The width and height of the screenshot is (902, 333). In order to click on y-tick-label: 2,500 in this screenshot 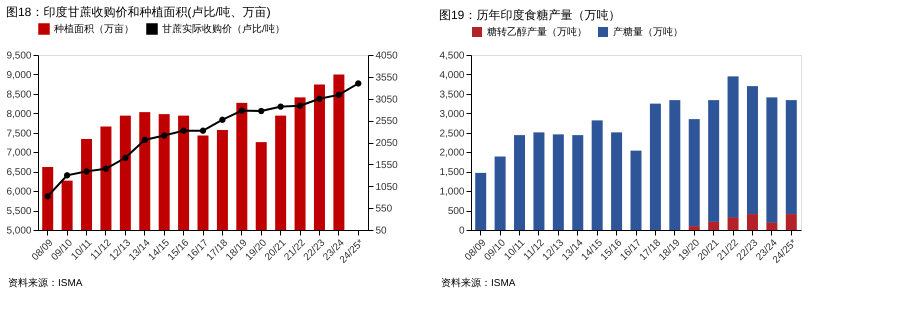, I will do `click(452, 134)`.